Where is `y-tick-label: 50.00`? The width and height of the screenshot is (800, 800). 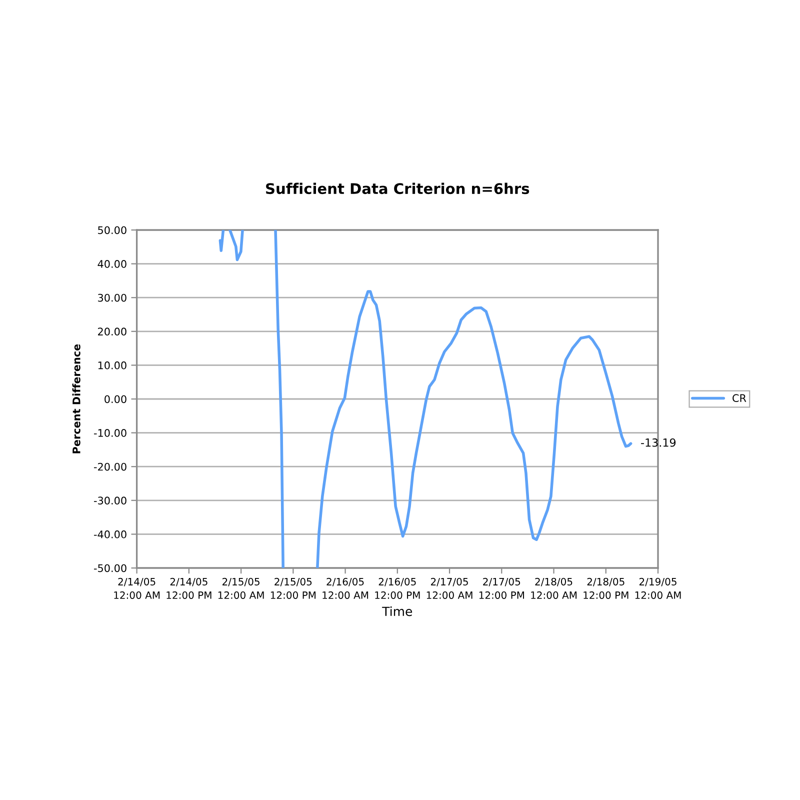 y-tick-label: 50.00 is located at coordinates (112, 230).